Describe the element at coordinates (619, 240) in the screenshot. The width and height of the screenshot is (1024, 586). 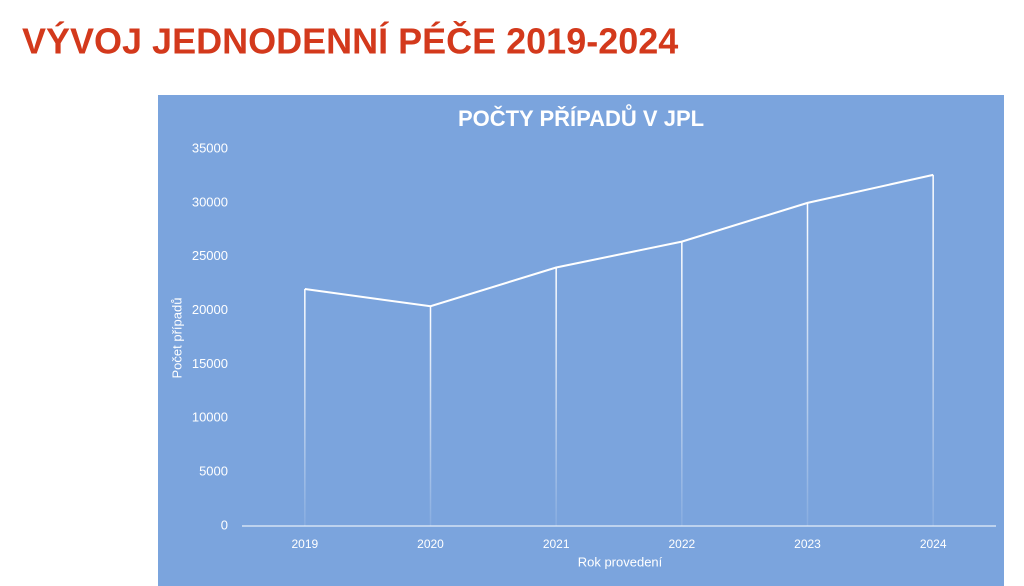
I see `data-line` at that location.